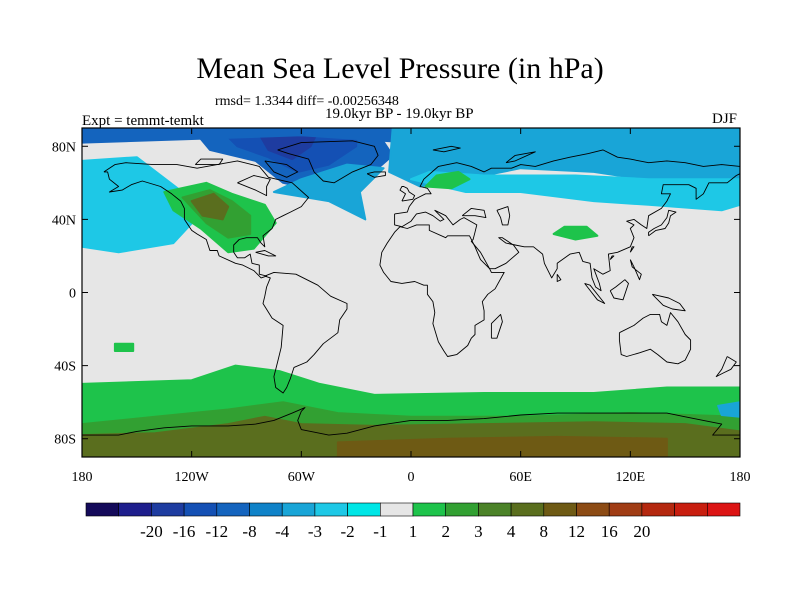 This screenshot has width=800, height=600. Describe the element at coordinates (143, 121) in the screenshot. I see `experiment-label: Expt = temmt-temkt` at that location.